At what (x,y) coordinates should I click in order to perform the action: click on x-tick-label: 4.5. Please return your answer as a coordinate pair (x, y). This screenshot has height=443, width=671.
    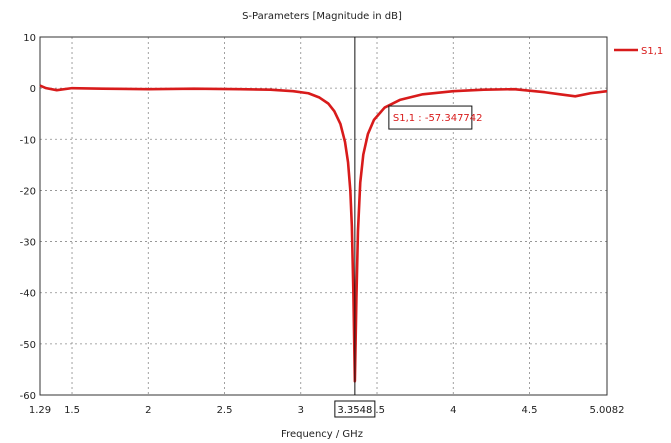
    Looking at the image, I should click on (530, 410).